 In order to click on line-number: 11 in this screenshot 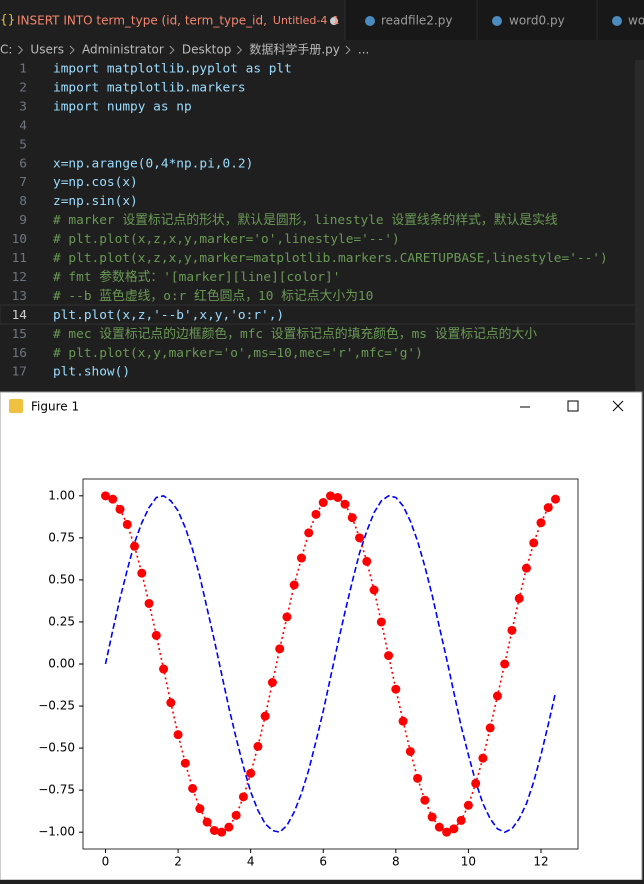, I will do `click(19, 258)`.